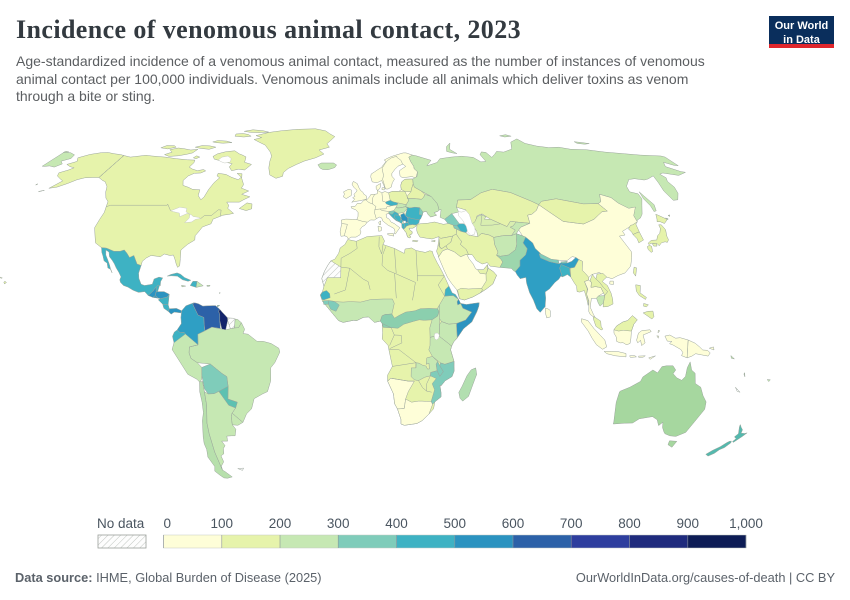  Describe the element at coordinates (688, 523) in the screenshot. I see `svg-text: 900` at that location.